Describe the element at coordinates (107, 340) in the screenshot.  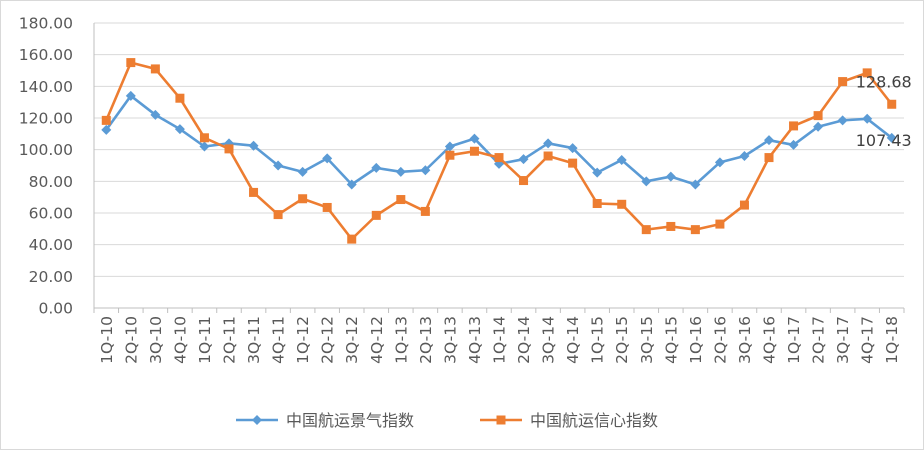
I see `x-tick-label: 1Q-10` at that location.